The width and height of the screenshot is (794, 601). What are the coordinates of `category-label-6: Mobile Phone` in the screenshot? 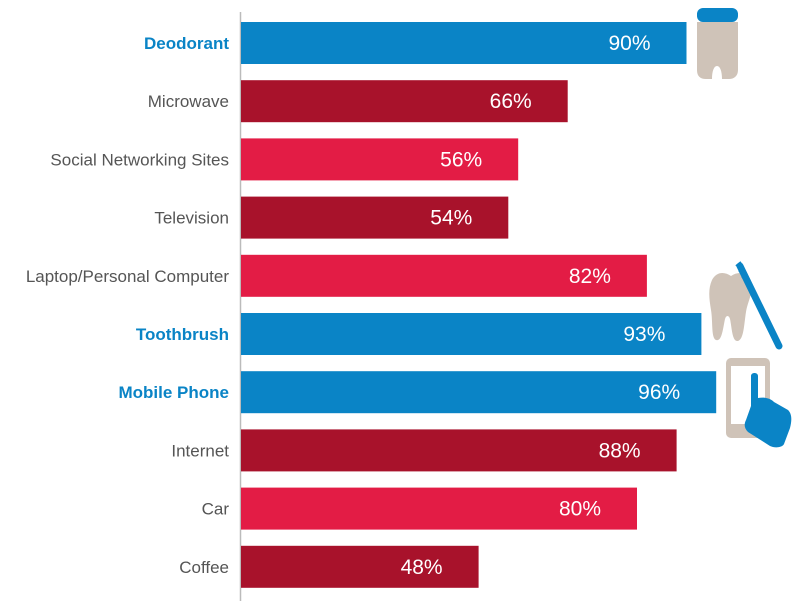 It's located at (174, 392).